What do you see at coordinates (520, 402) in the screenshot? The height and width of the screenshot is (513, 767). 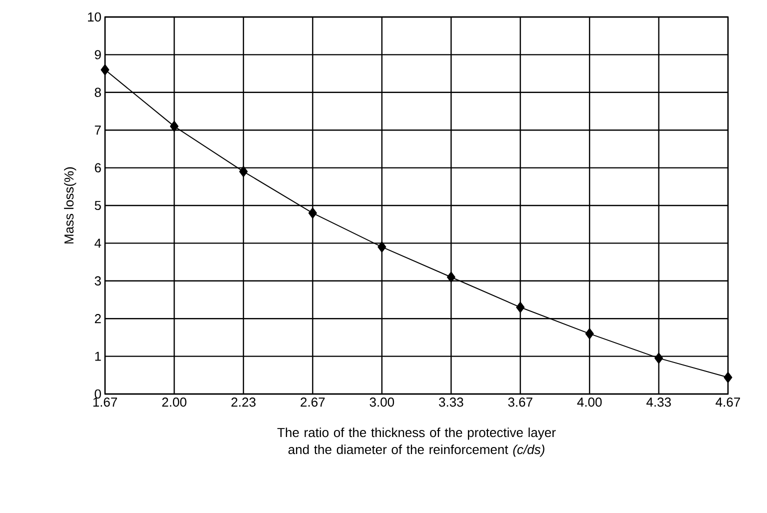 I see `x-tick-label: 3.67` at bounding box center [520, 402].